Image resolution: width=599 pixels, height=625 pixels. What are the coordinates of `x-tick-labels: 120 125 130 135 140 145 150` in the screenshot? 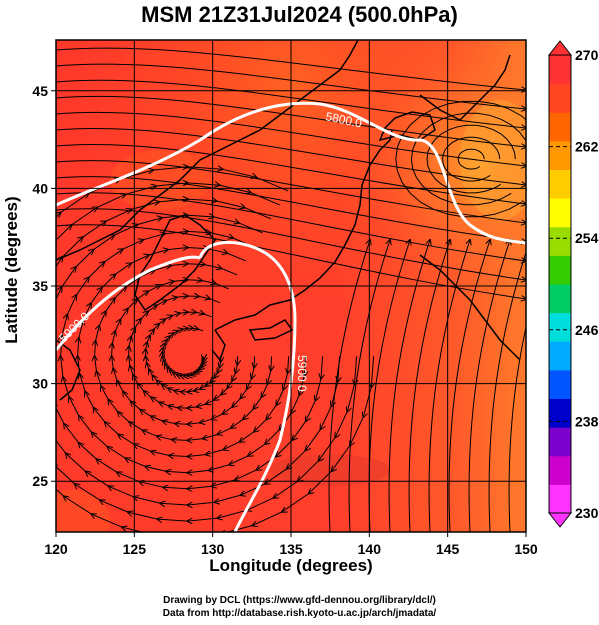 It's located at (291, 549).